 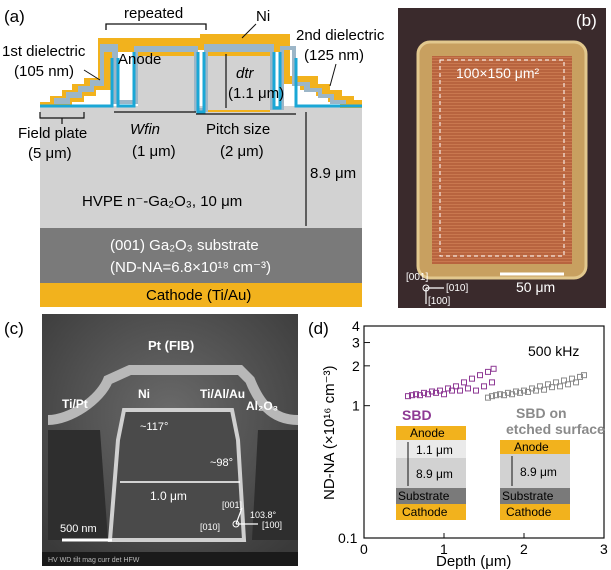 I want to click on angle2-label: ~98°, so click(x=221, y=463).